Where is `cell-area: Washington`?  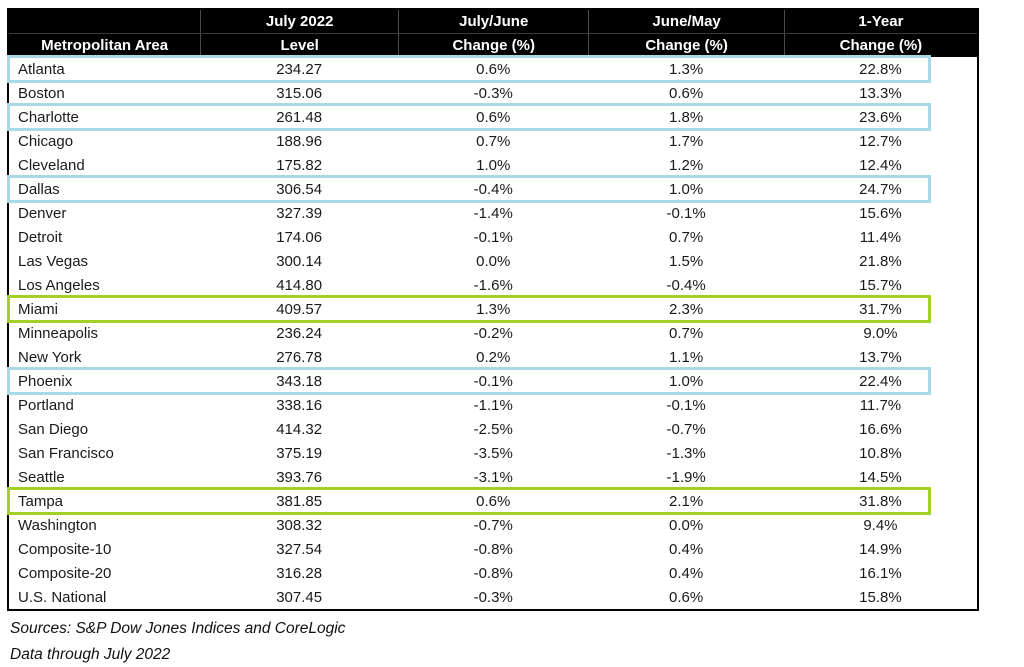
cell-area: Washington is located at coordinates (57, 525).